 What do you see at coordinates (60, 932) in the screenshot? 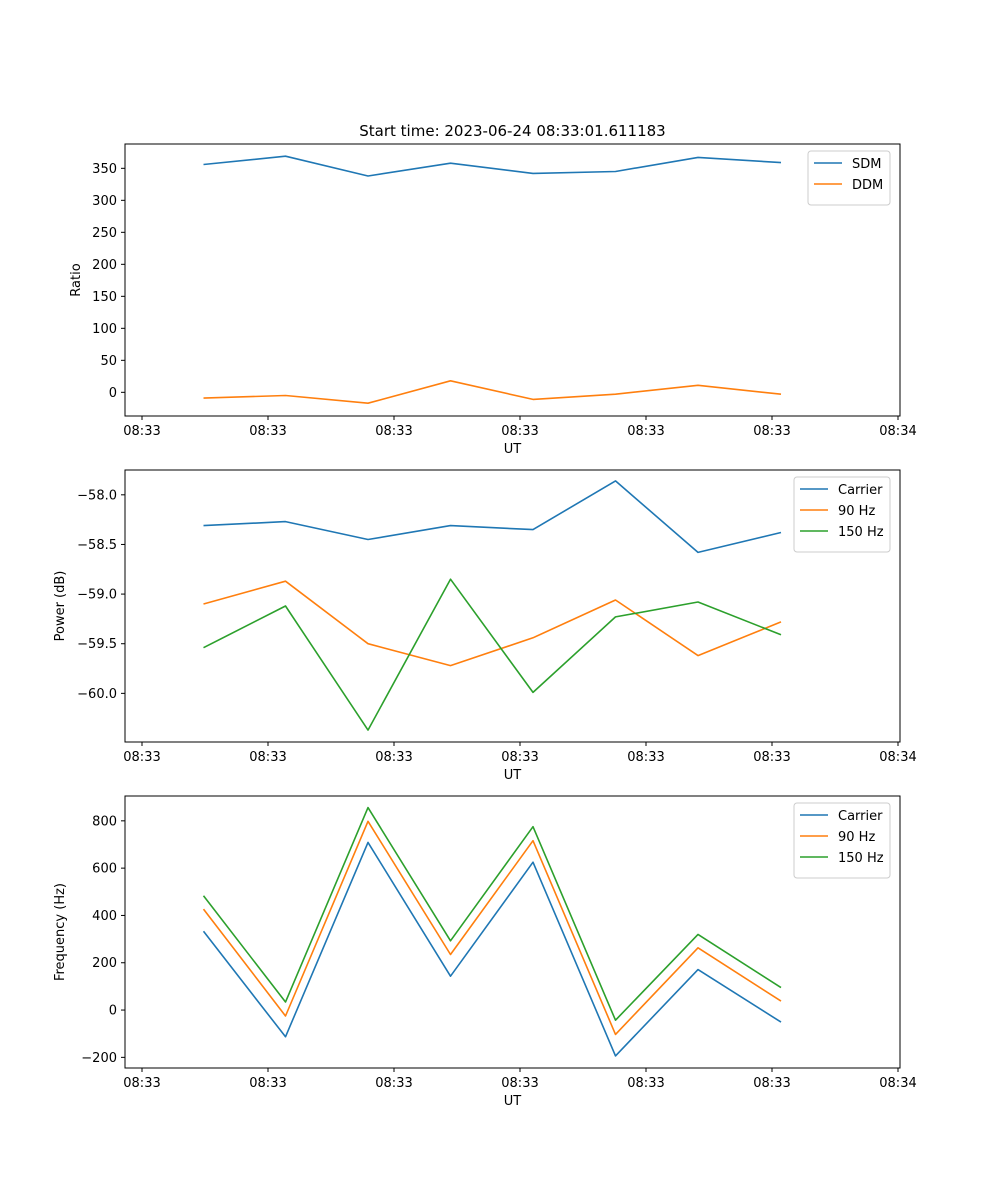
I see `y-axis-label: Frequency (Hz)` at bounding box center [60, 932].